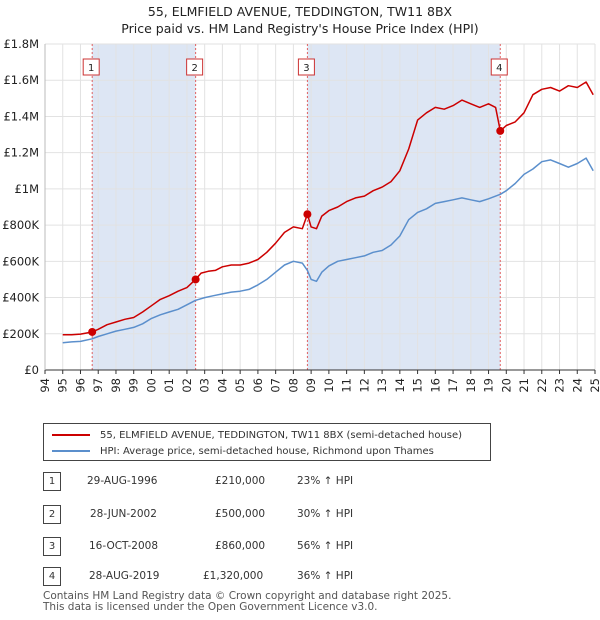 The image size is (600, 620). I want to click on sale-hpi-diff: 56% ↑ HPI, so click(325, 546).